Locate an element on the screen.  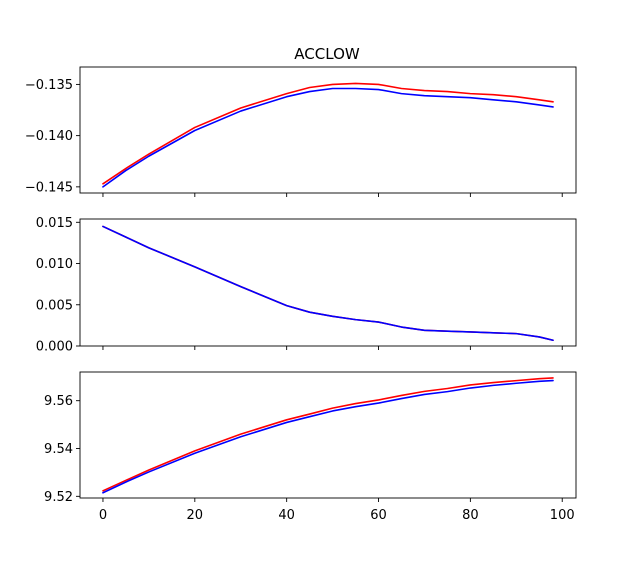
subplot-1-ytick-label: −0.145 is located at coordinates (49, 187).